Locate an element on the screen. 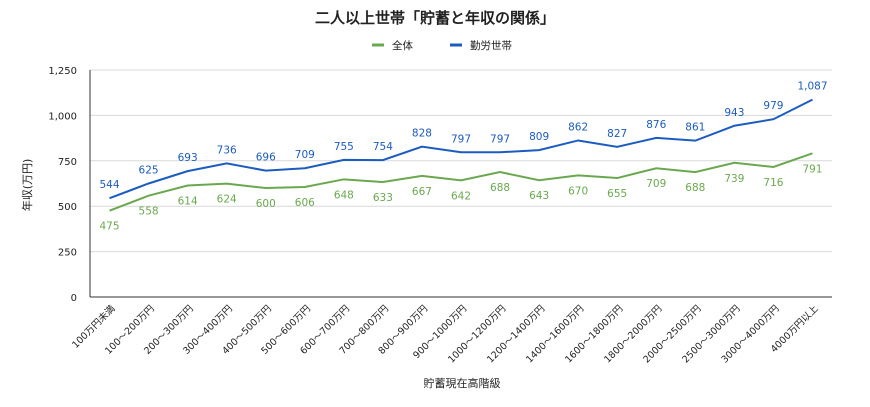  data-label: 600 is located at coordinates (266, 204).